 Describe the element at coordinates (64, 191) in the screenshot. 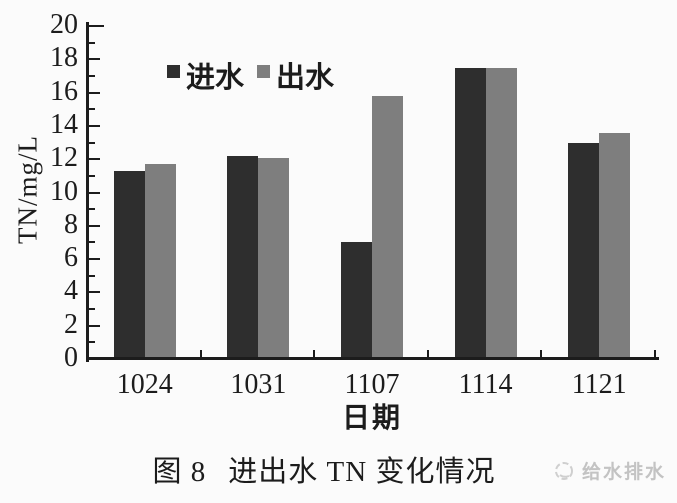

I see `y-tick-label: 10` at that location.